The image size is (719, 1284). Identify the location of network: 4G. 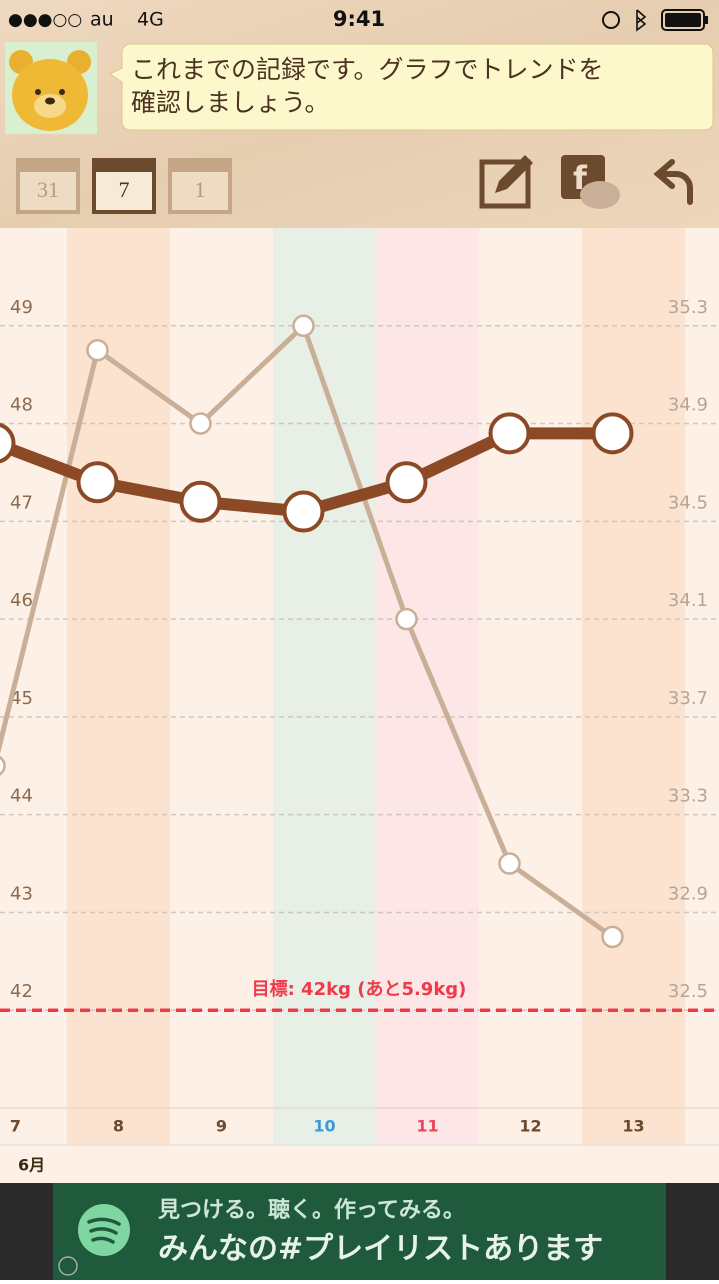
(150, 20).